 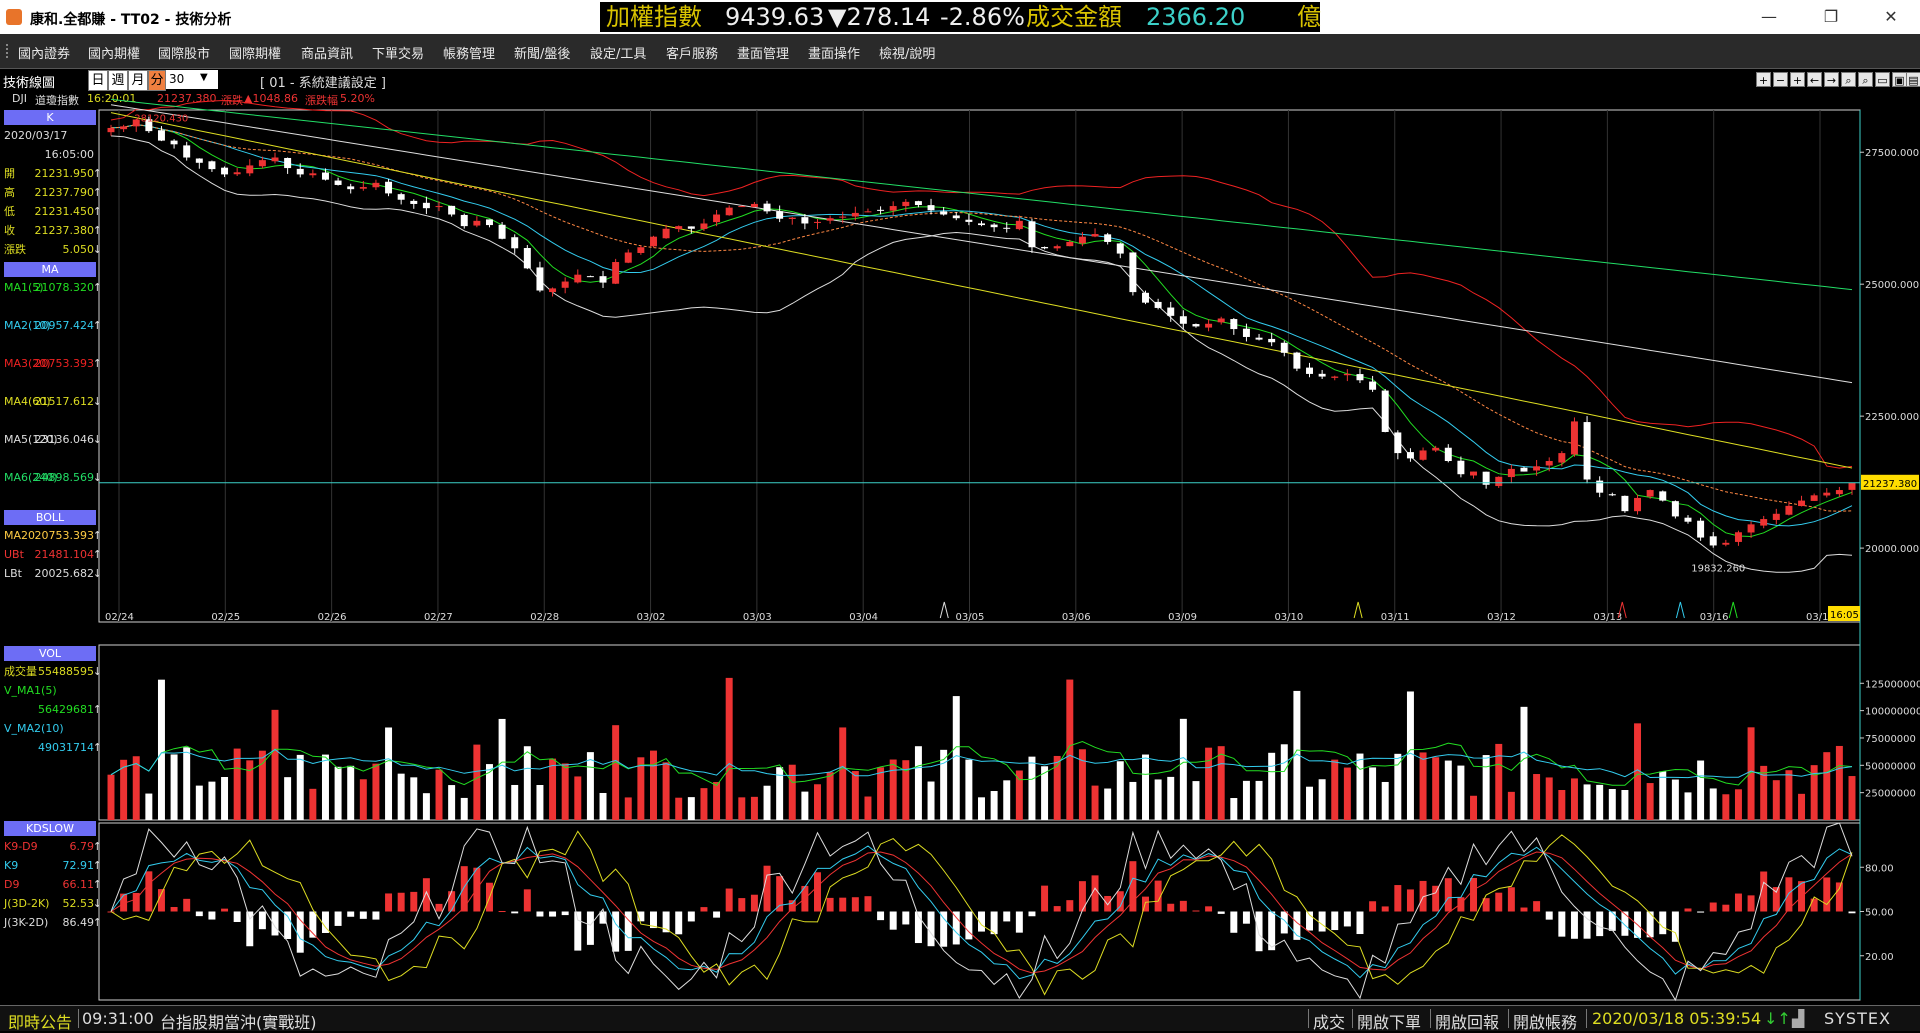 I want to click on close-icon: ✕, so click(x=1891, y=16).